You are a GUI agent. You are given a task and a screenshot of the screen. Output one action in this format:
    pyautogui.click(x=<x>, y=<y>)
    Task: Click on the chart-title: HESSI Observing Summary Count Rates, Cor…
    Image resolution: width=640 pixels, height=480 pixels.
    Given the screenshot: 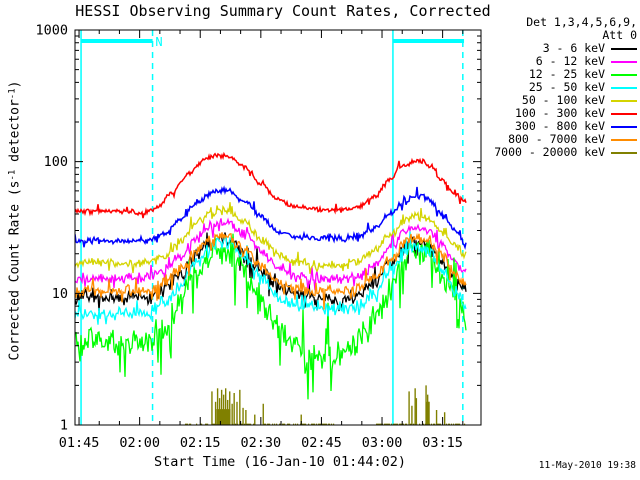 What is the action you would take?
    pyautogui.click(x=283, y=11)
    